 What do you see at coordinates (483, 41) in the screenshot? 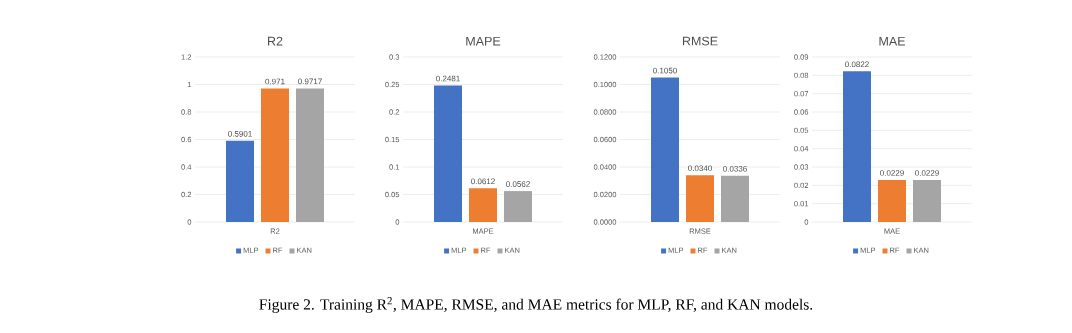
I see `x-tick-label: MAPE` at bounding box center [483, 41].